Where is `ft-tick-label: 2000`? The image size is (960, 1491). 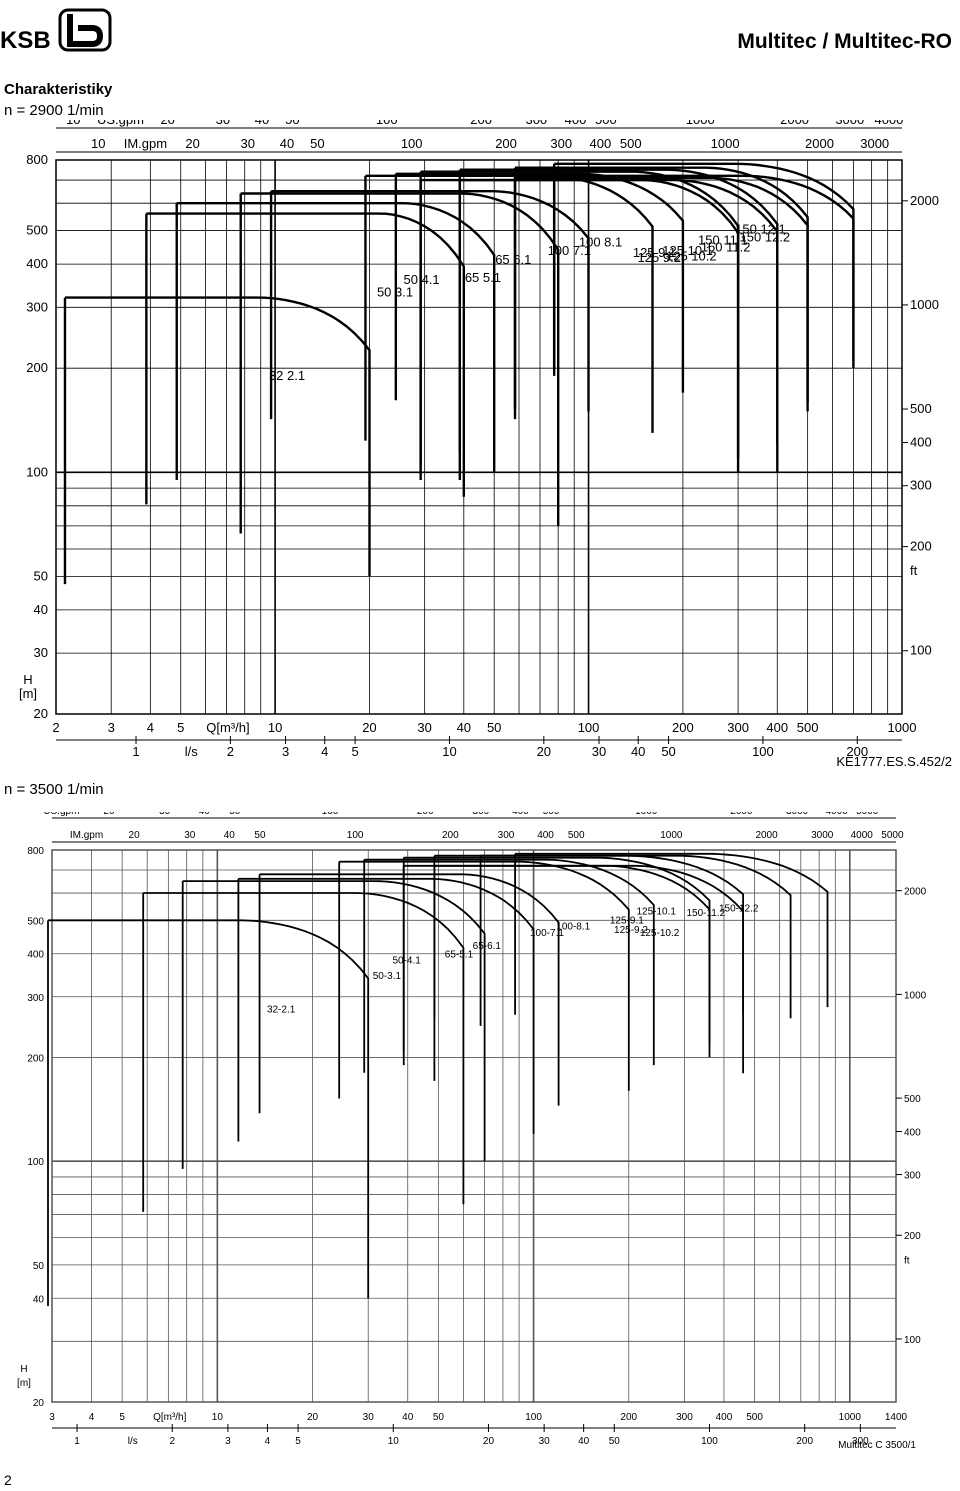
ft-tick-label: 2000 is located at coordinates (924, 200).